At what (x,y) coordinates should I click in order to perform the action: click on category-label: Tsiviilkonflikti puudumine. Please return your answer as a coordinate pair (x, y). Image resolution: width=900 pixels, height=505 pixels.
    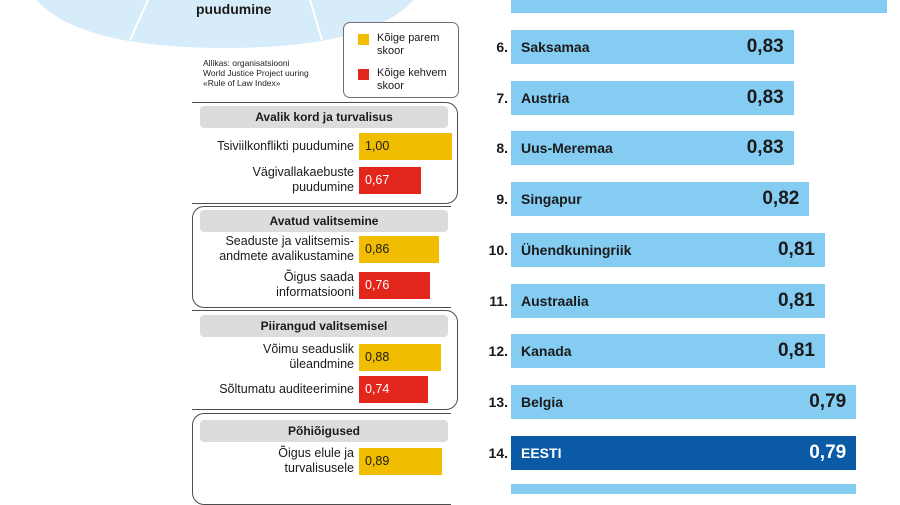
    Looking at the image, I should click on (285, 145).